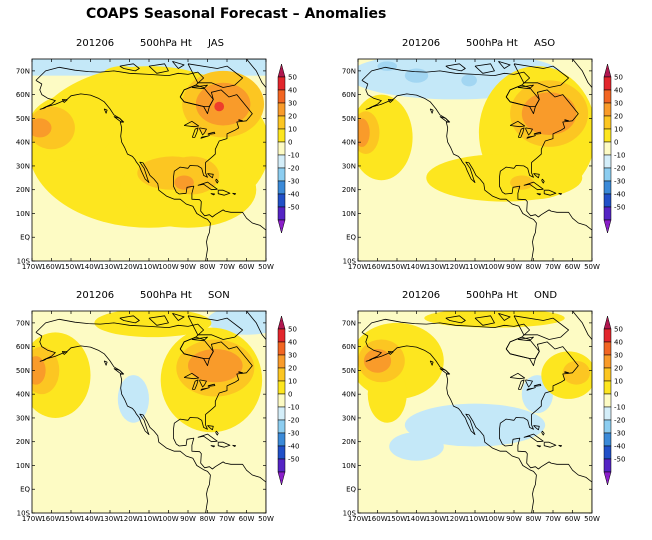 The width and height of the screenshot is (652, 540). What do you see at coordinates (349, 143) in the screenshot?
I see `lat-label: 40N` at bounding box center [349, 143].